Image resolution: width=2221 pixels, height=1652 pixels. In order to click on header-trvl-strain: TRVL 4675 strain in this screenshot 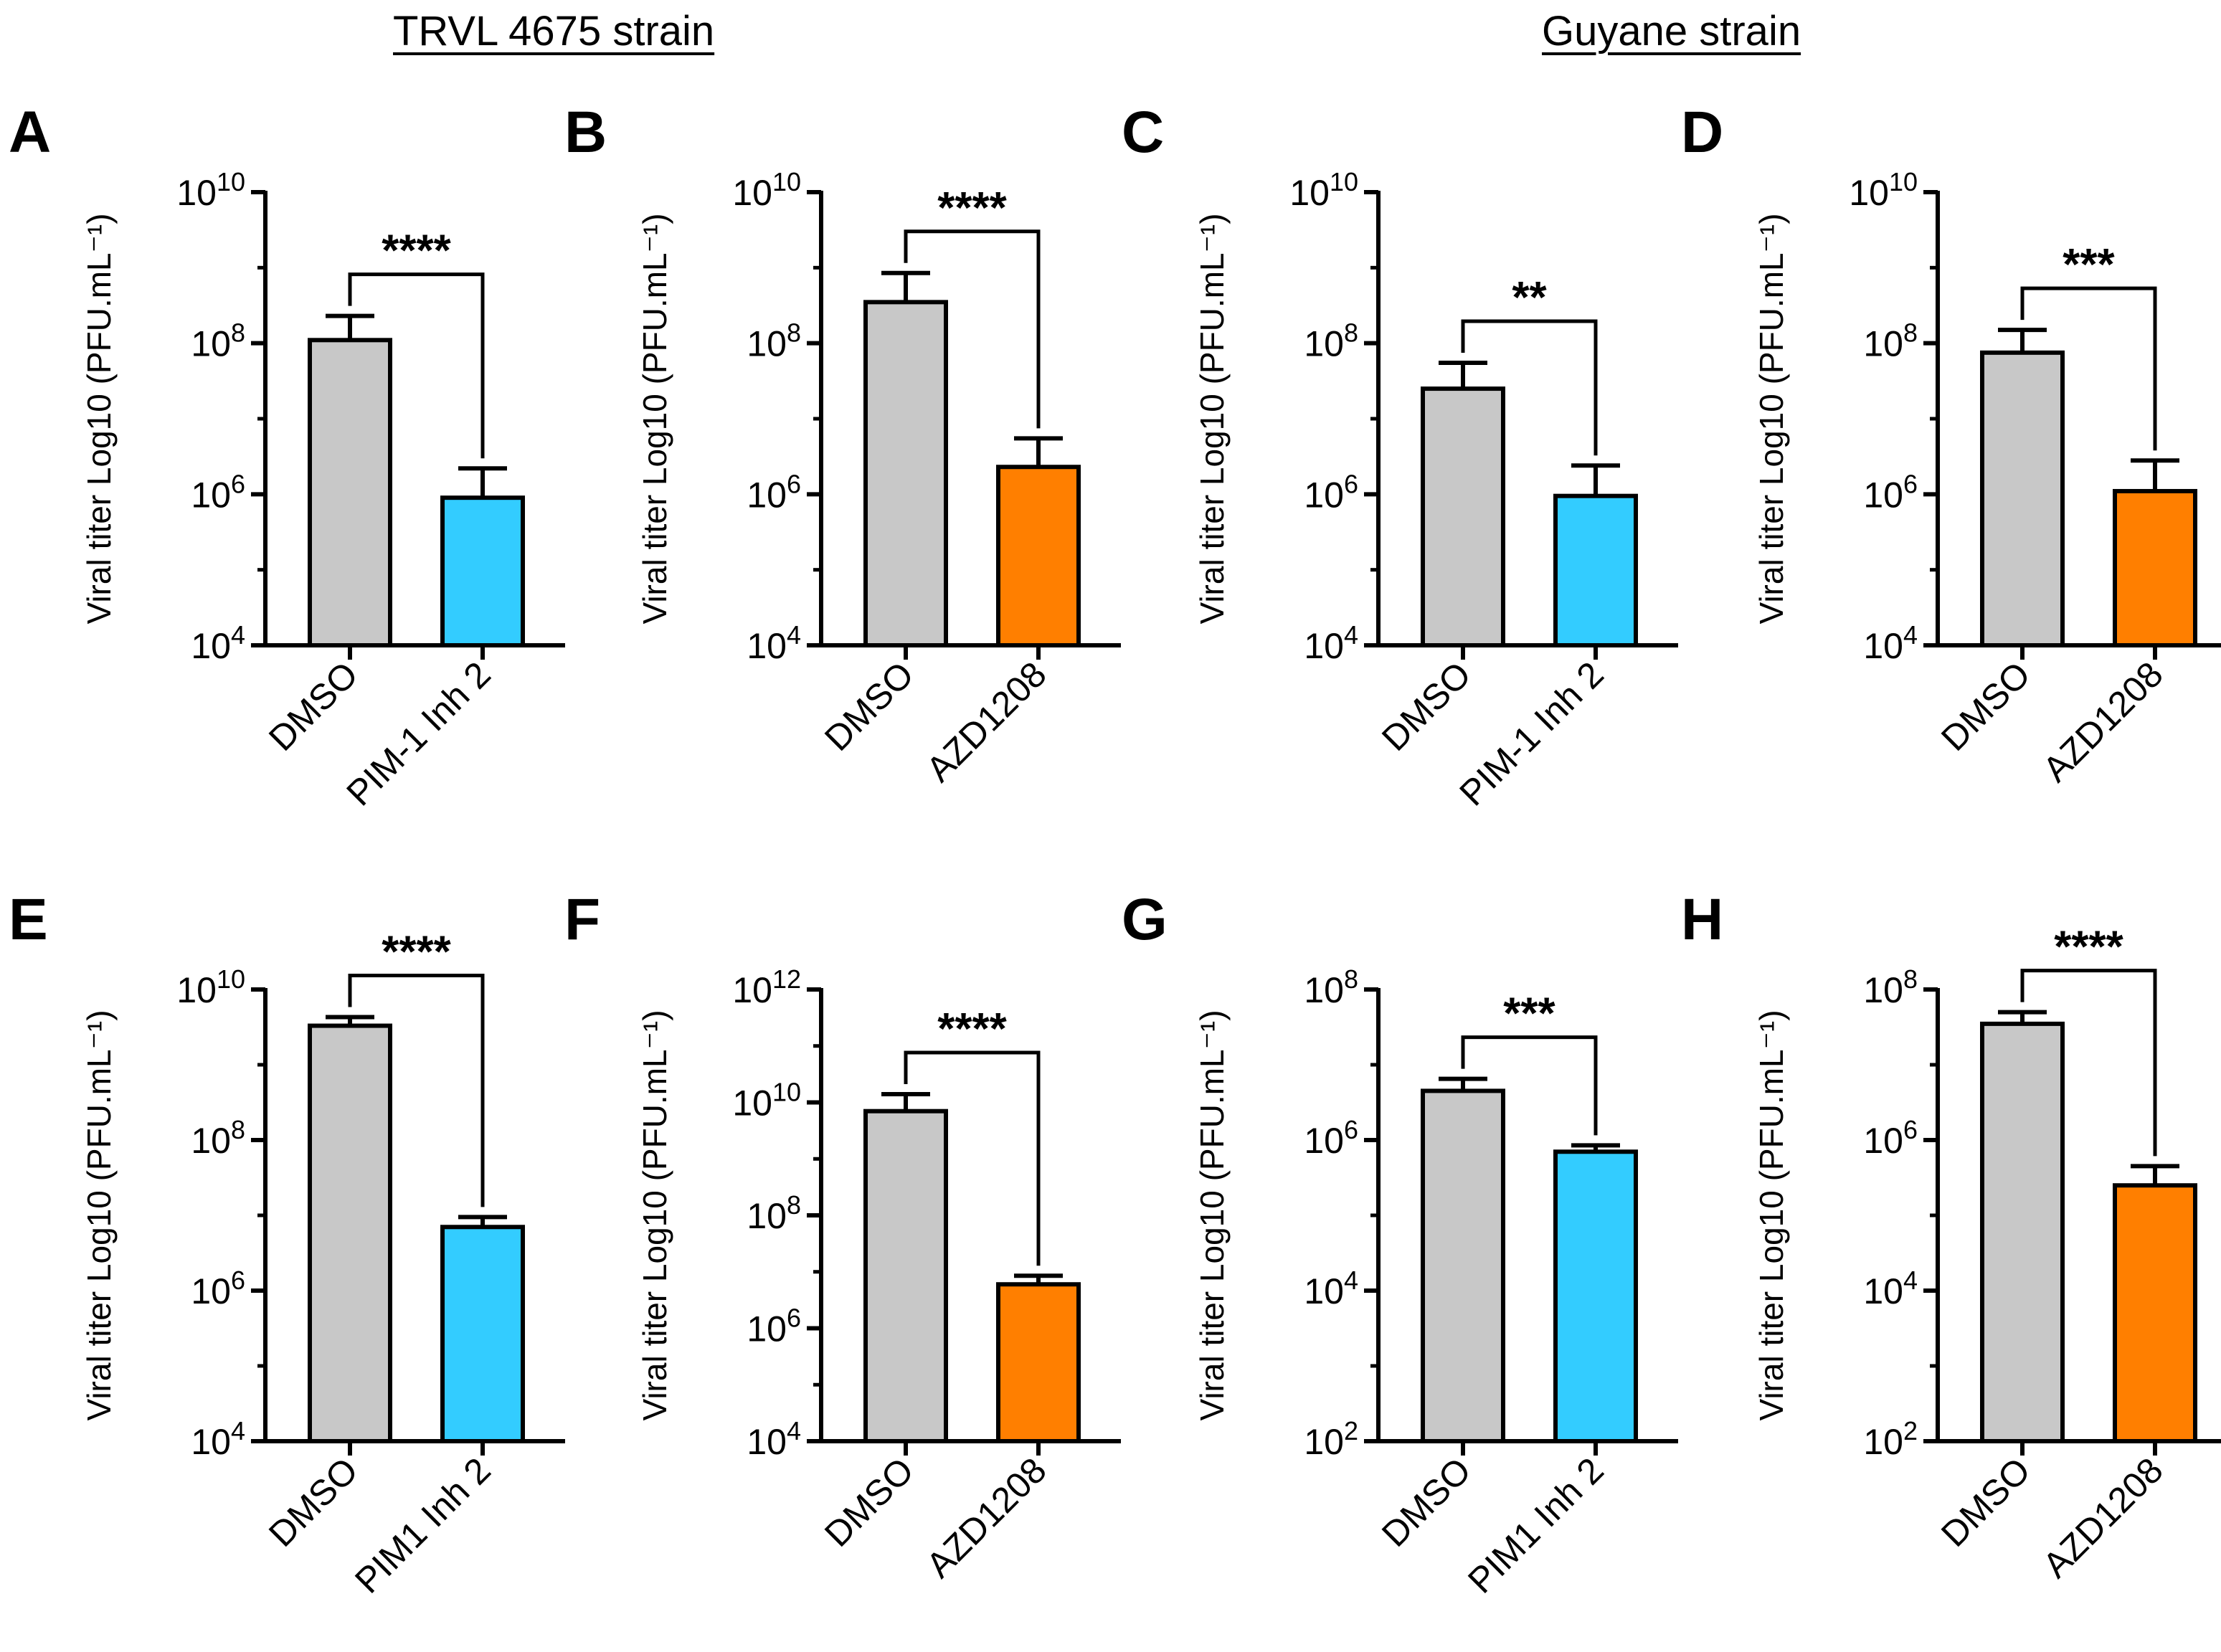, I will do `click(554, 31)`.